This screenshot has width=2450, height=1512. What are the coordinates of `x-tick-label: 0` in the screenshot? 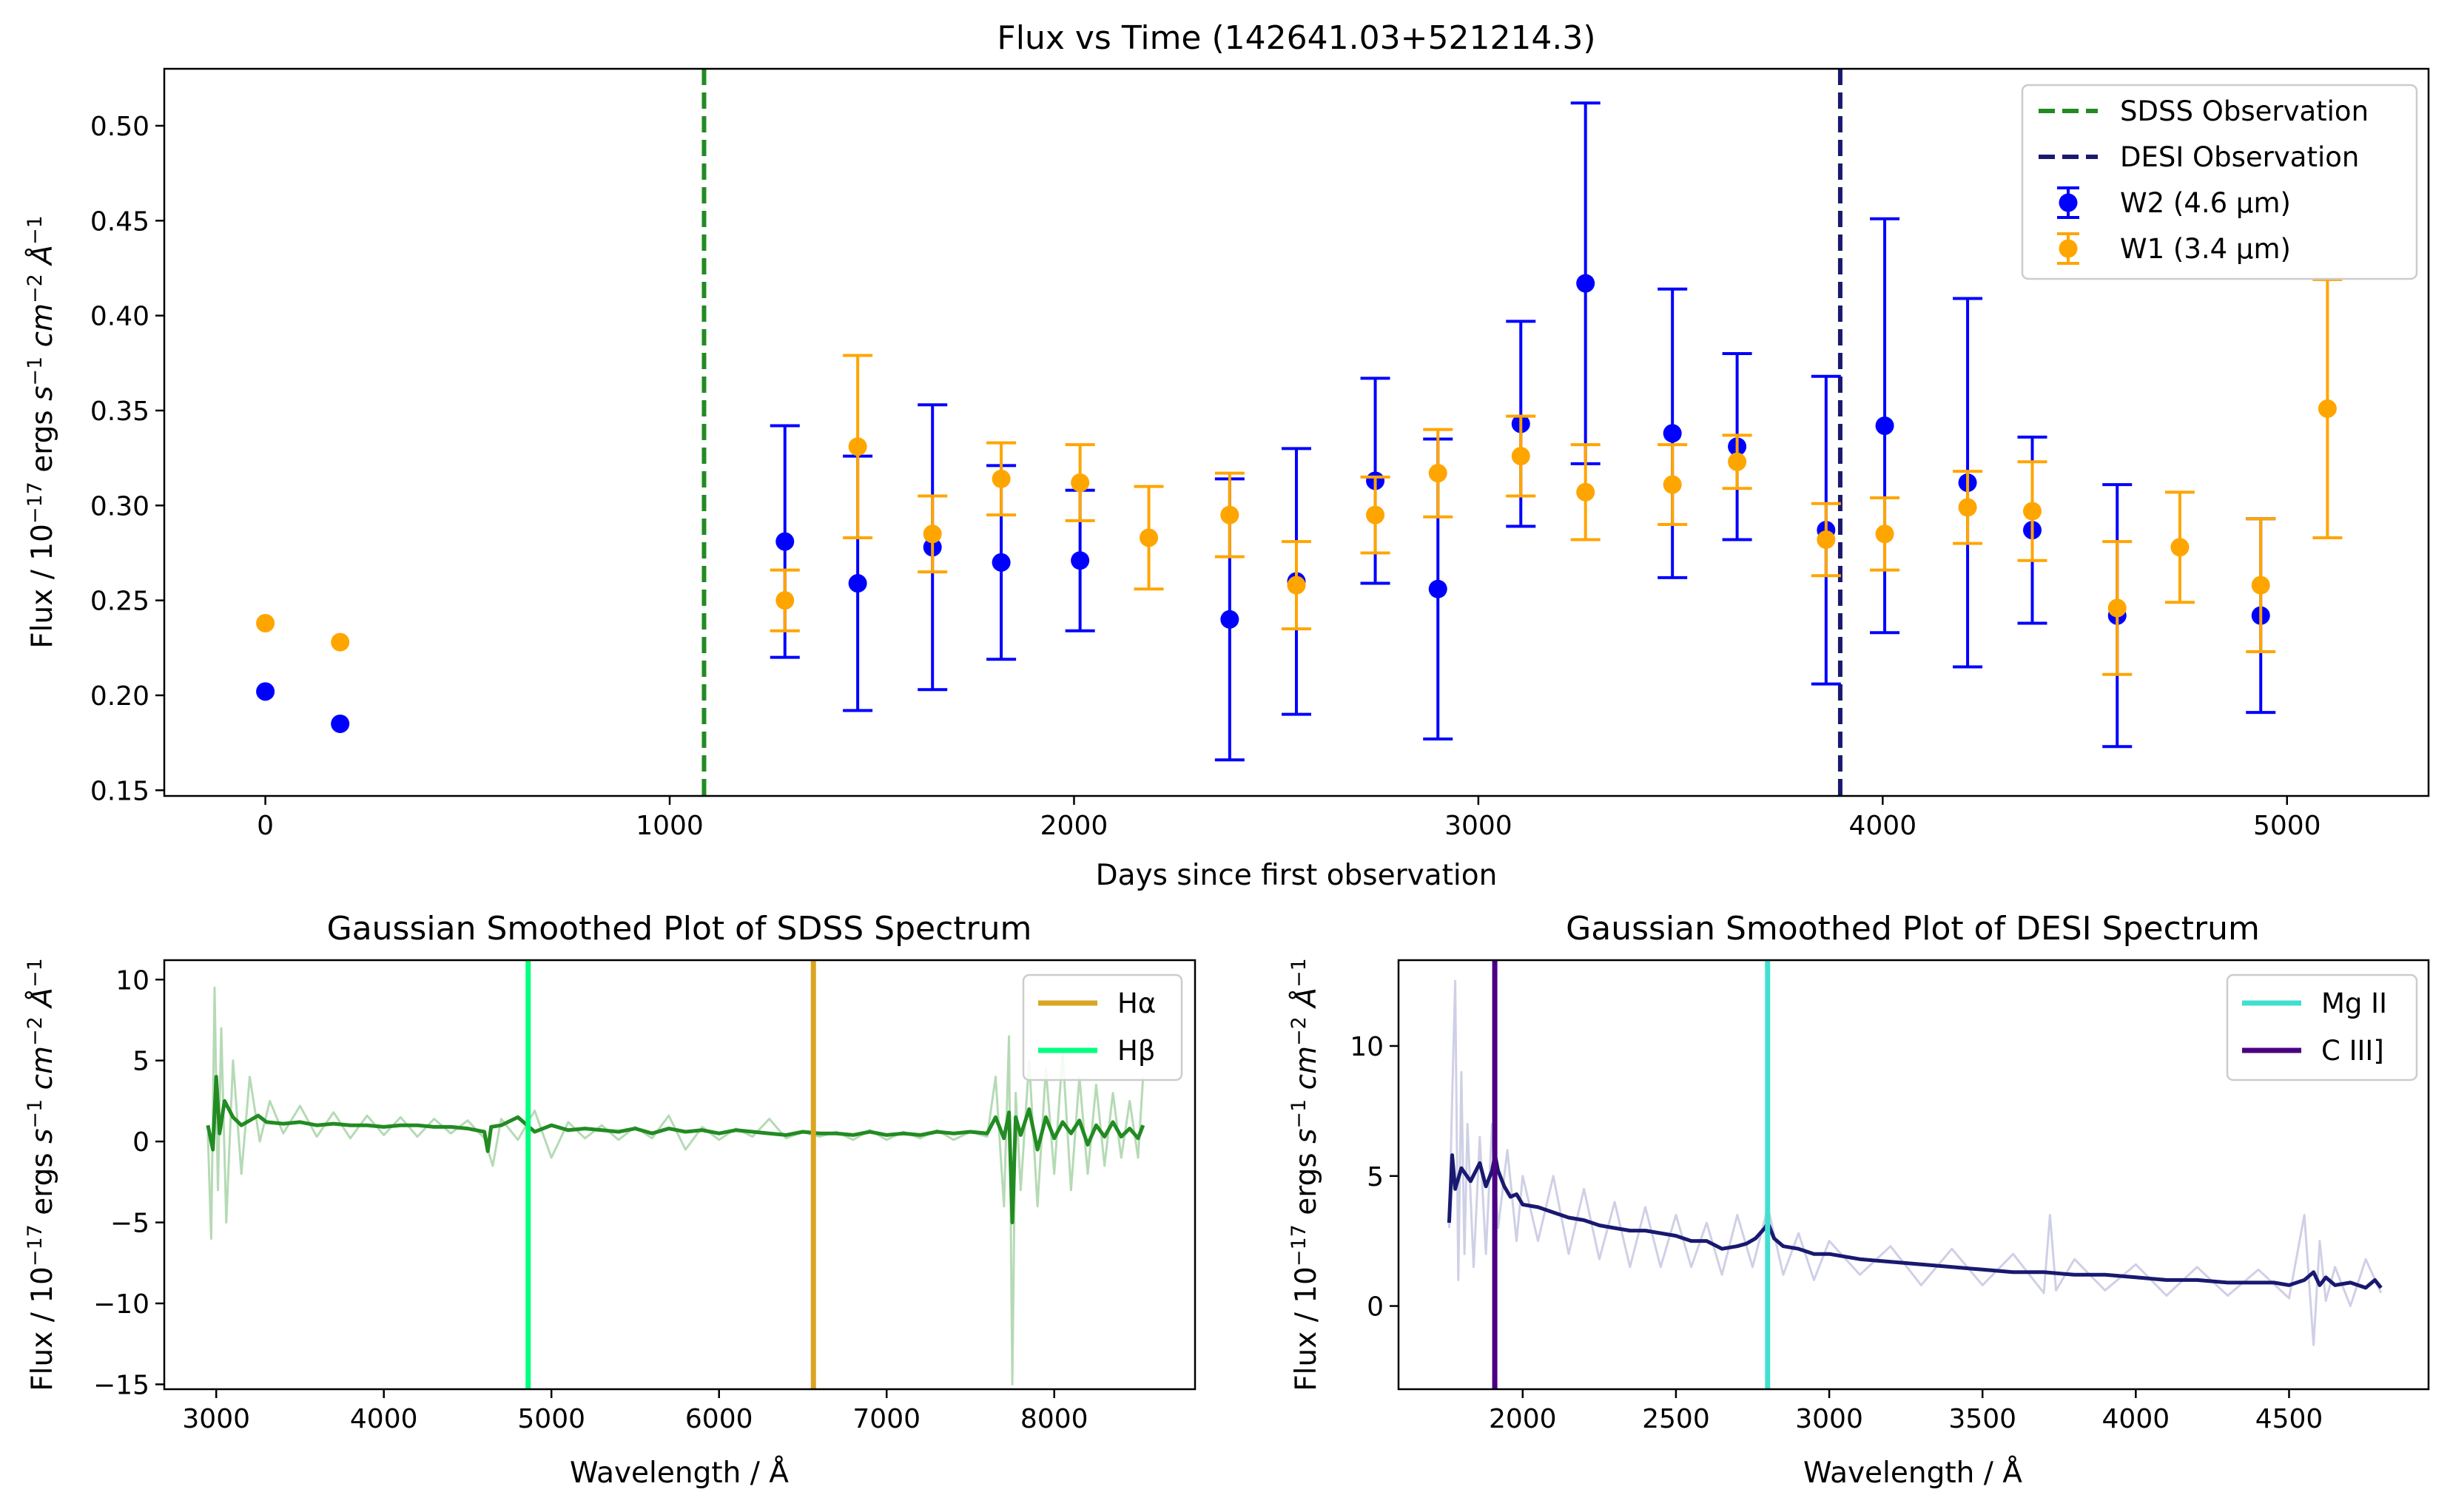 It's located at (265, 826).